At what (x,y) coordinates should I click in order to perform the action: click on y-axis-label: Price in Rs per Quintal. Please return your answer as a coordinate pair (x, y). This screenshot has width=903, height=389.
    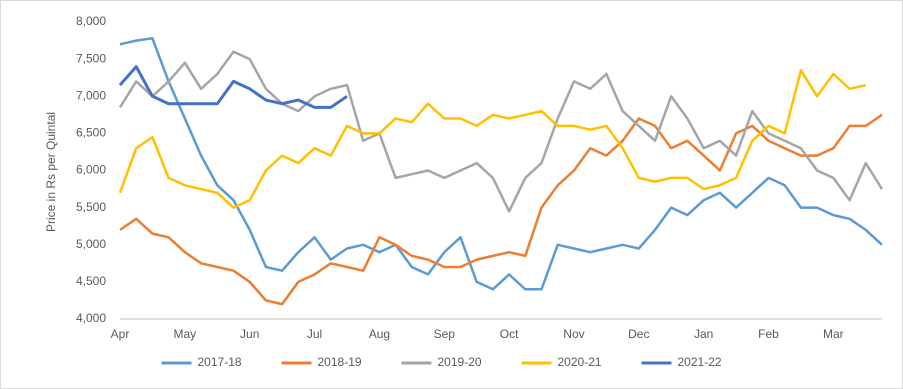
    Looking at the image, I should click on (51, 172).